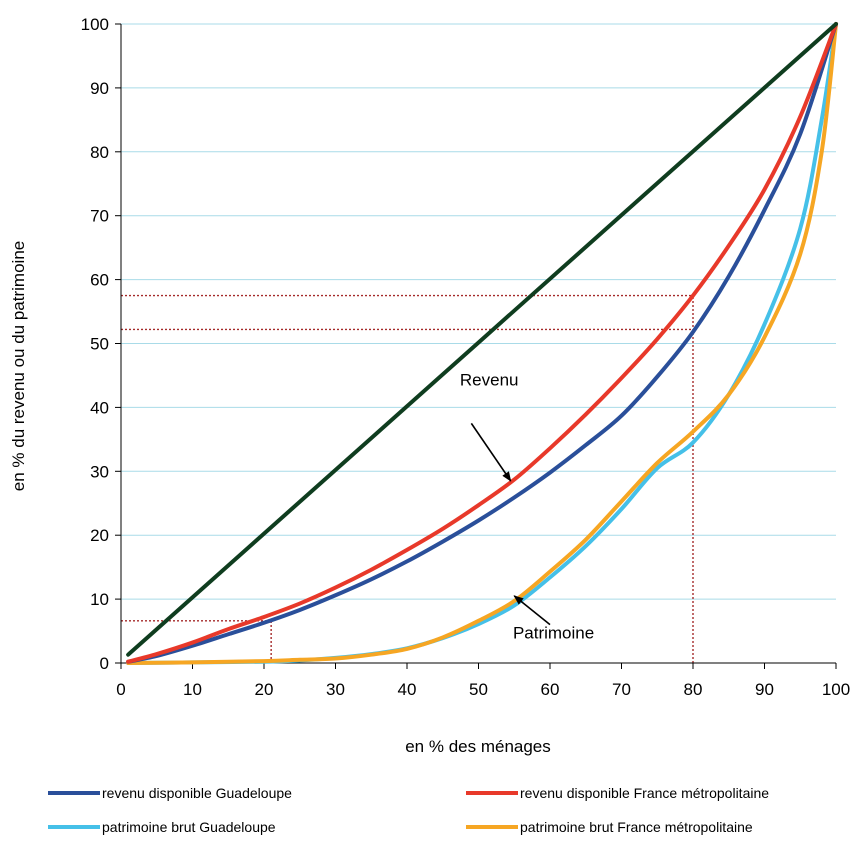  What do you see at coordinates (489, 380) in the screenshot?
I see `annotation-label-0: Revenu` at bounding box center [489, 380].